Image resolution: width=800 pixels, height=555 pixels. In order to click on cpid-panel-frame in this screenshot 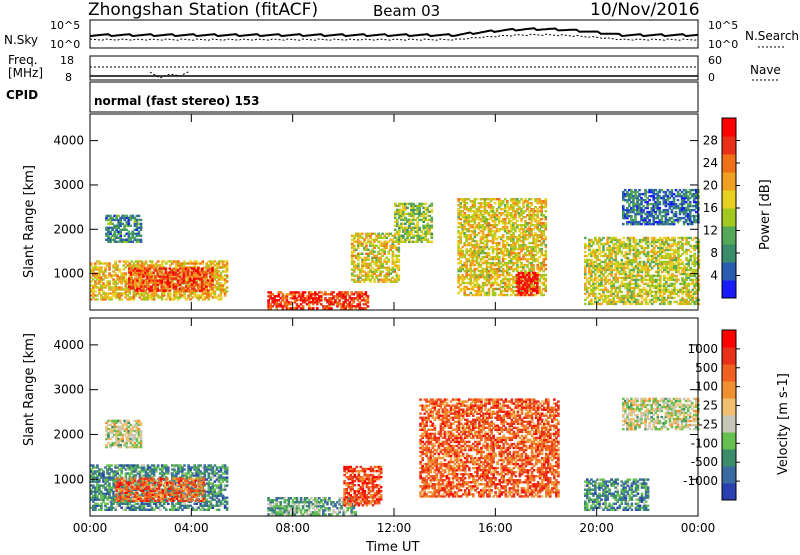, I will do `click(394, 97)`.